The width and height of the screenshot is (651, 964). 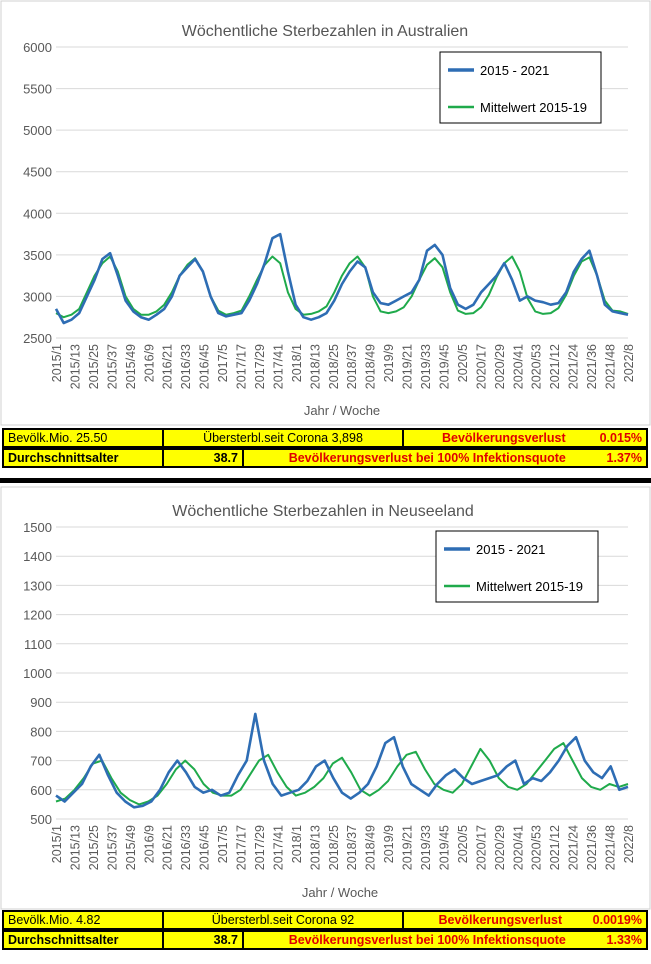 I want to click on y-tick-label: 900, so click(x=41, y=702).